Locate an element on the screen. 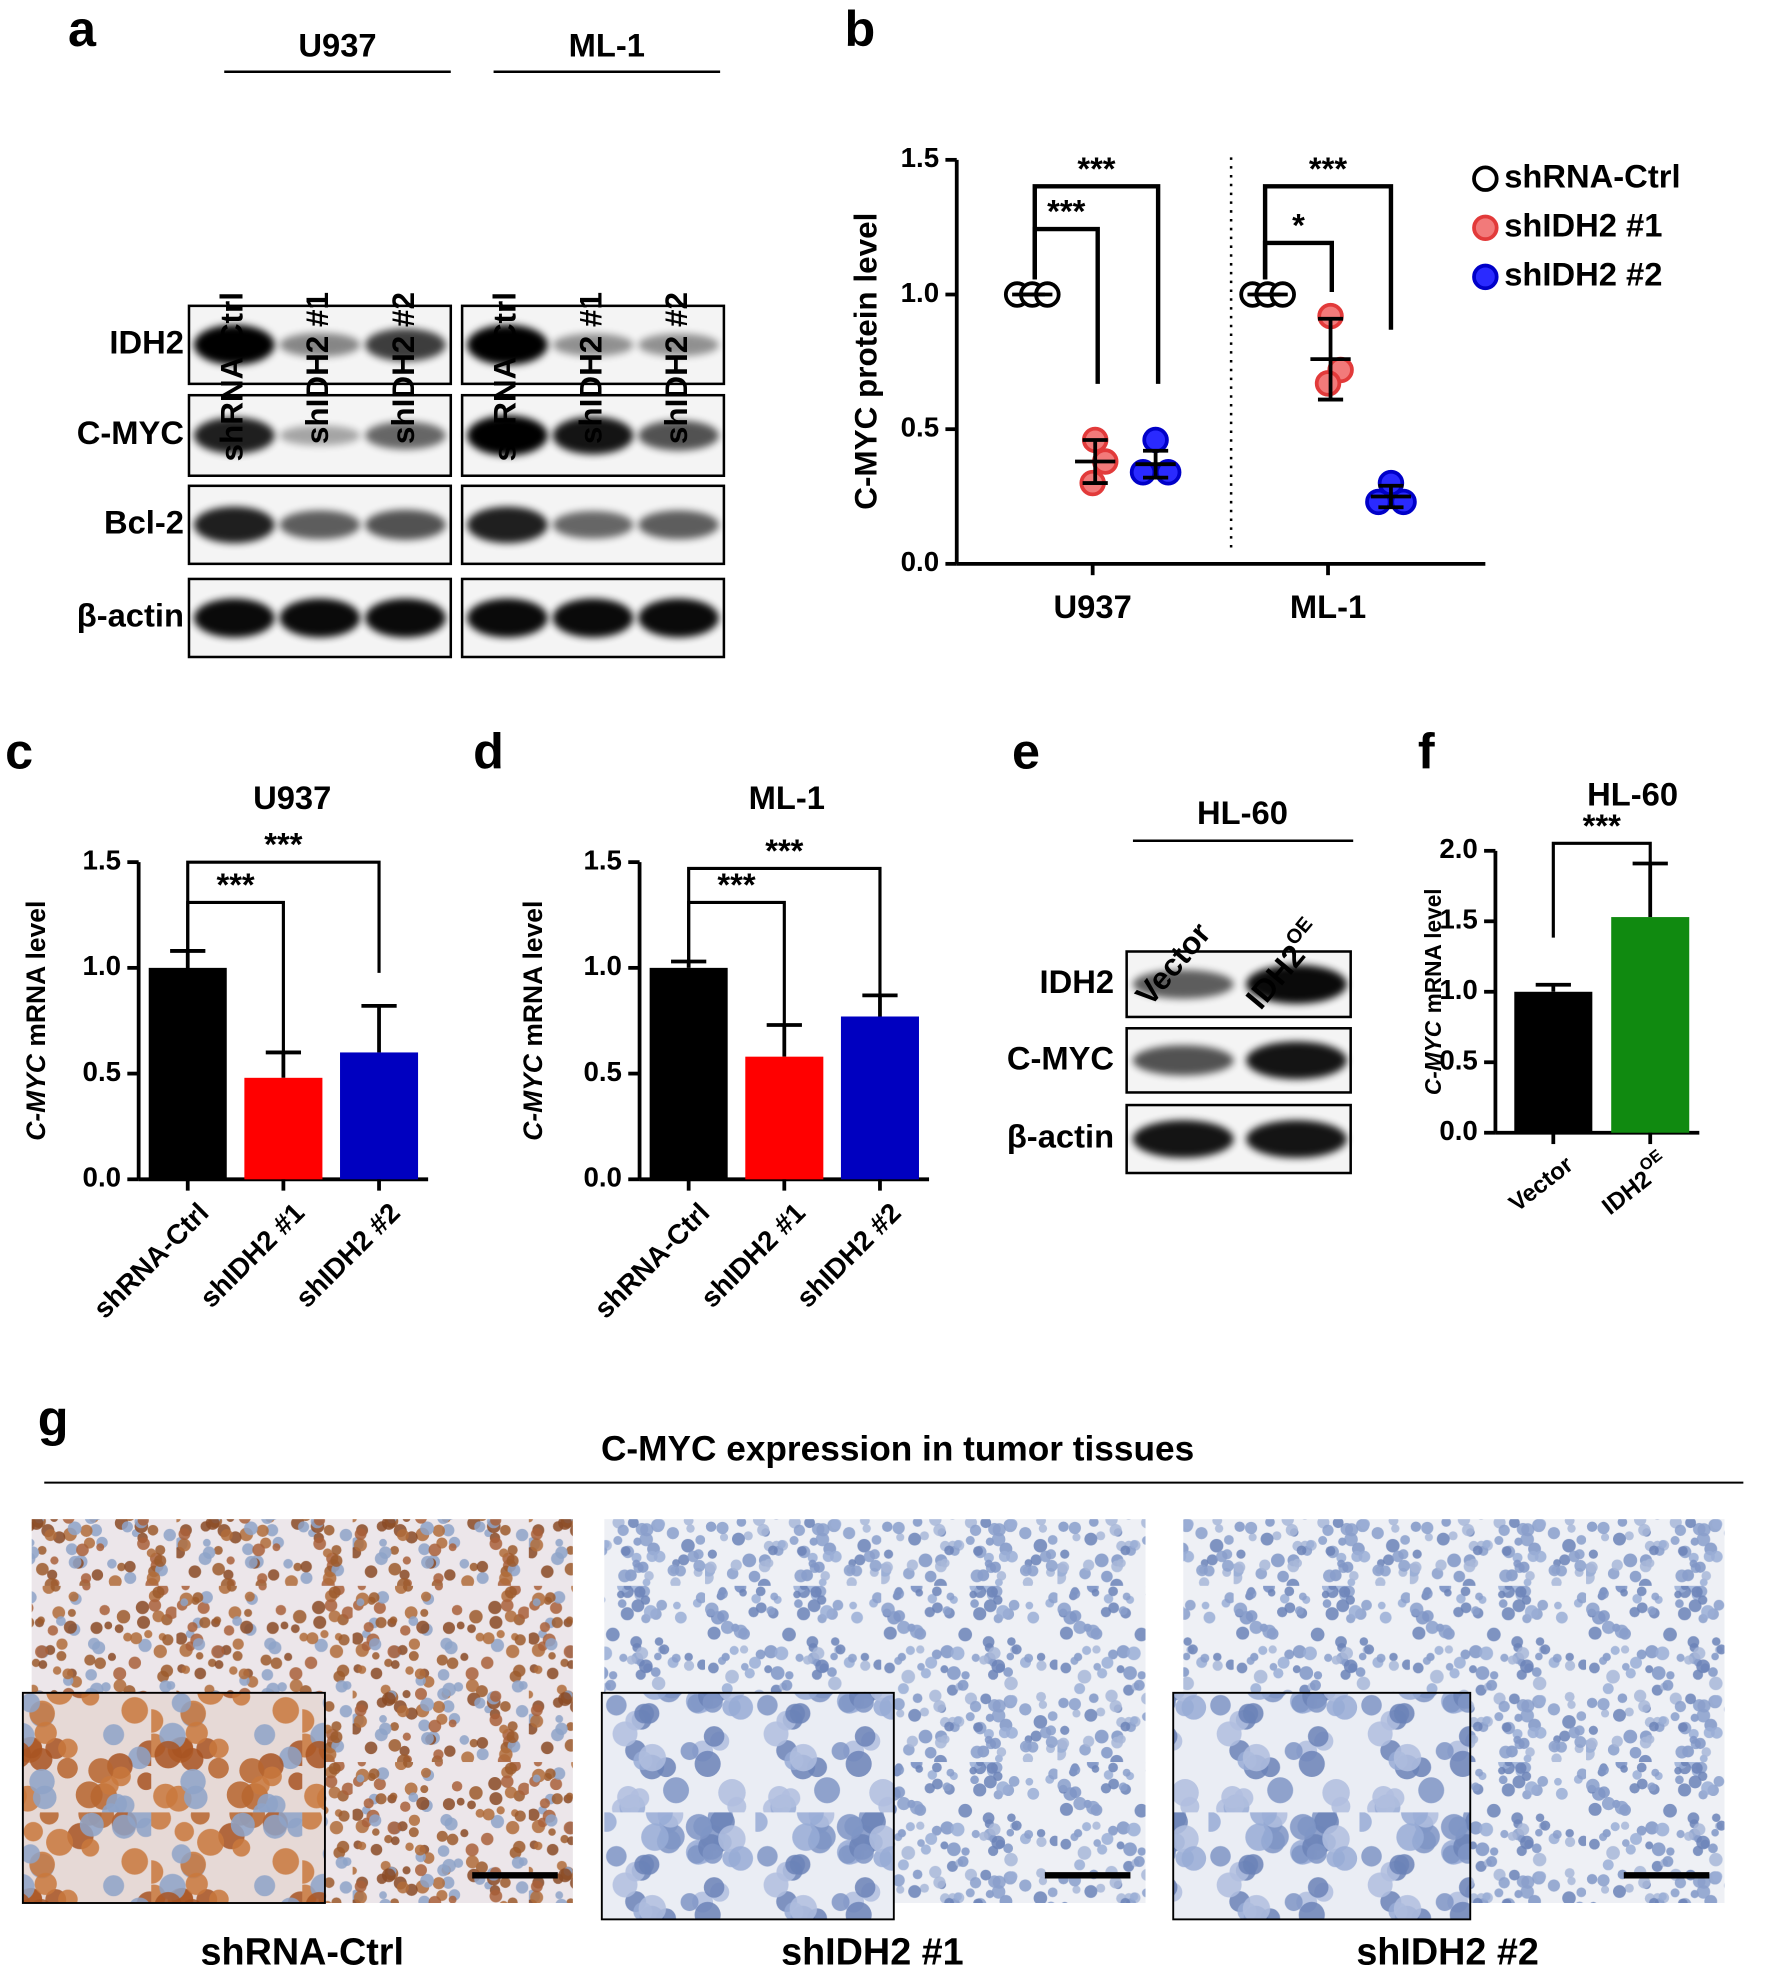  panel-label: a is located at coordinates (82, 28).